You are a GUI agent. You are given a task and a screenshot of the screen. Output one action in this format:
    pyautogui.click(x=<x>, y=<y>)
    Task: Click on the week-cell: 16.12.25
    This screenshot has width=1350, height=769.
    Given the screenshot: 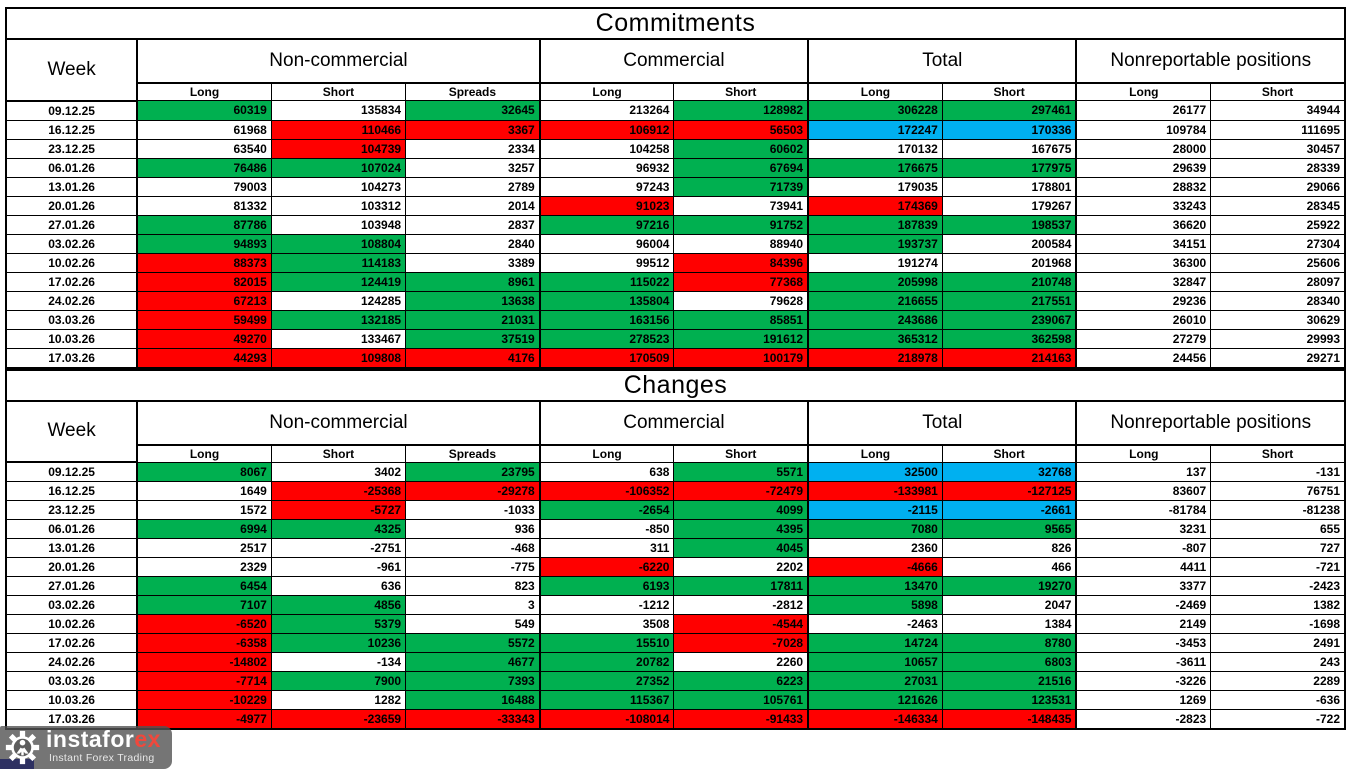 What is the action you would take?
    pyautogui.click(x=71, y=129)
    